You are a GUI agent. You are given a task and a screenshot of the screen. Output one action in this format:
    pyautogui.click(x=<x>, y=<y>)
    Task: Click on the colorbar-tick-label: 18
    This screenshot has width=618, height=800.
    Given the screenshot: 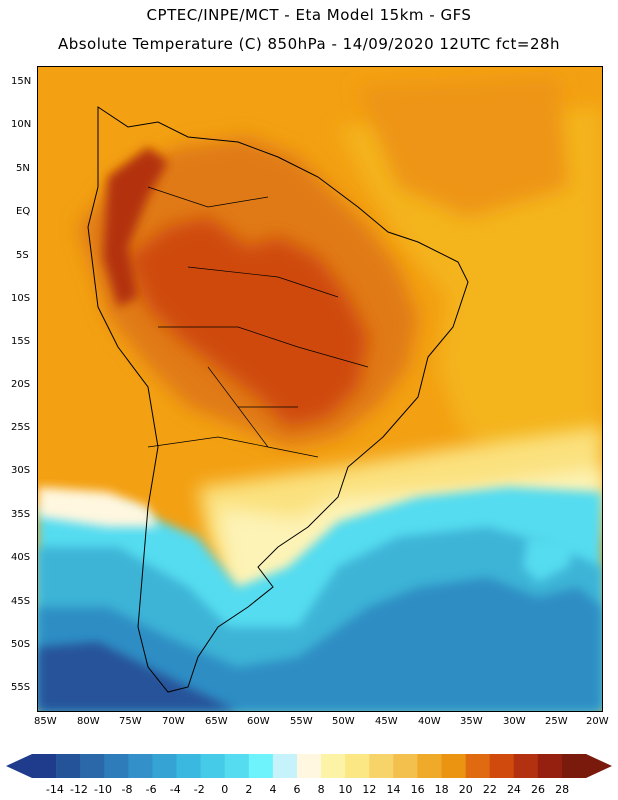 What is the action you would take?
    pyautogui.click(x=441, y=789)
    